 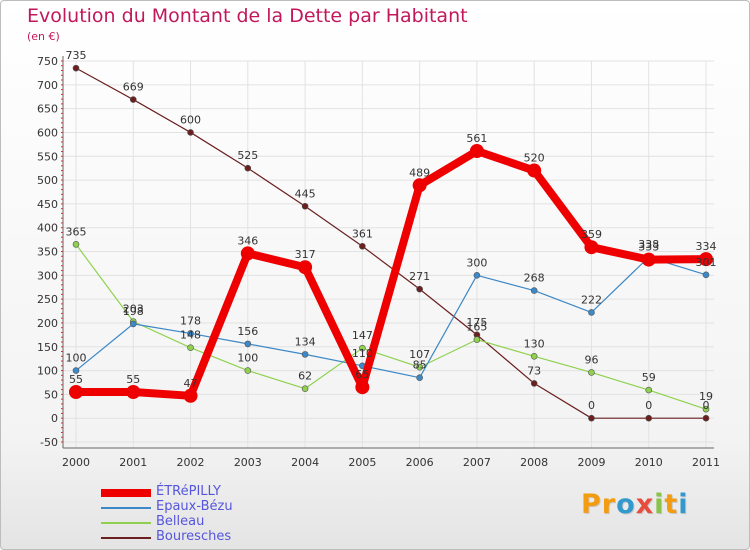 I want to click on data-label: 735, so click(x=76, y=55).